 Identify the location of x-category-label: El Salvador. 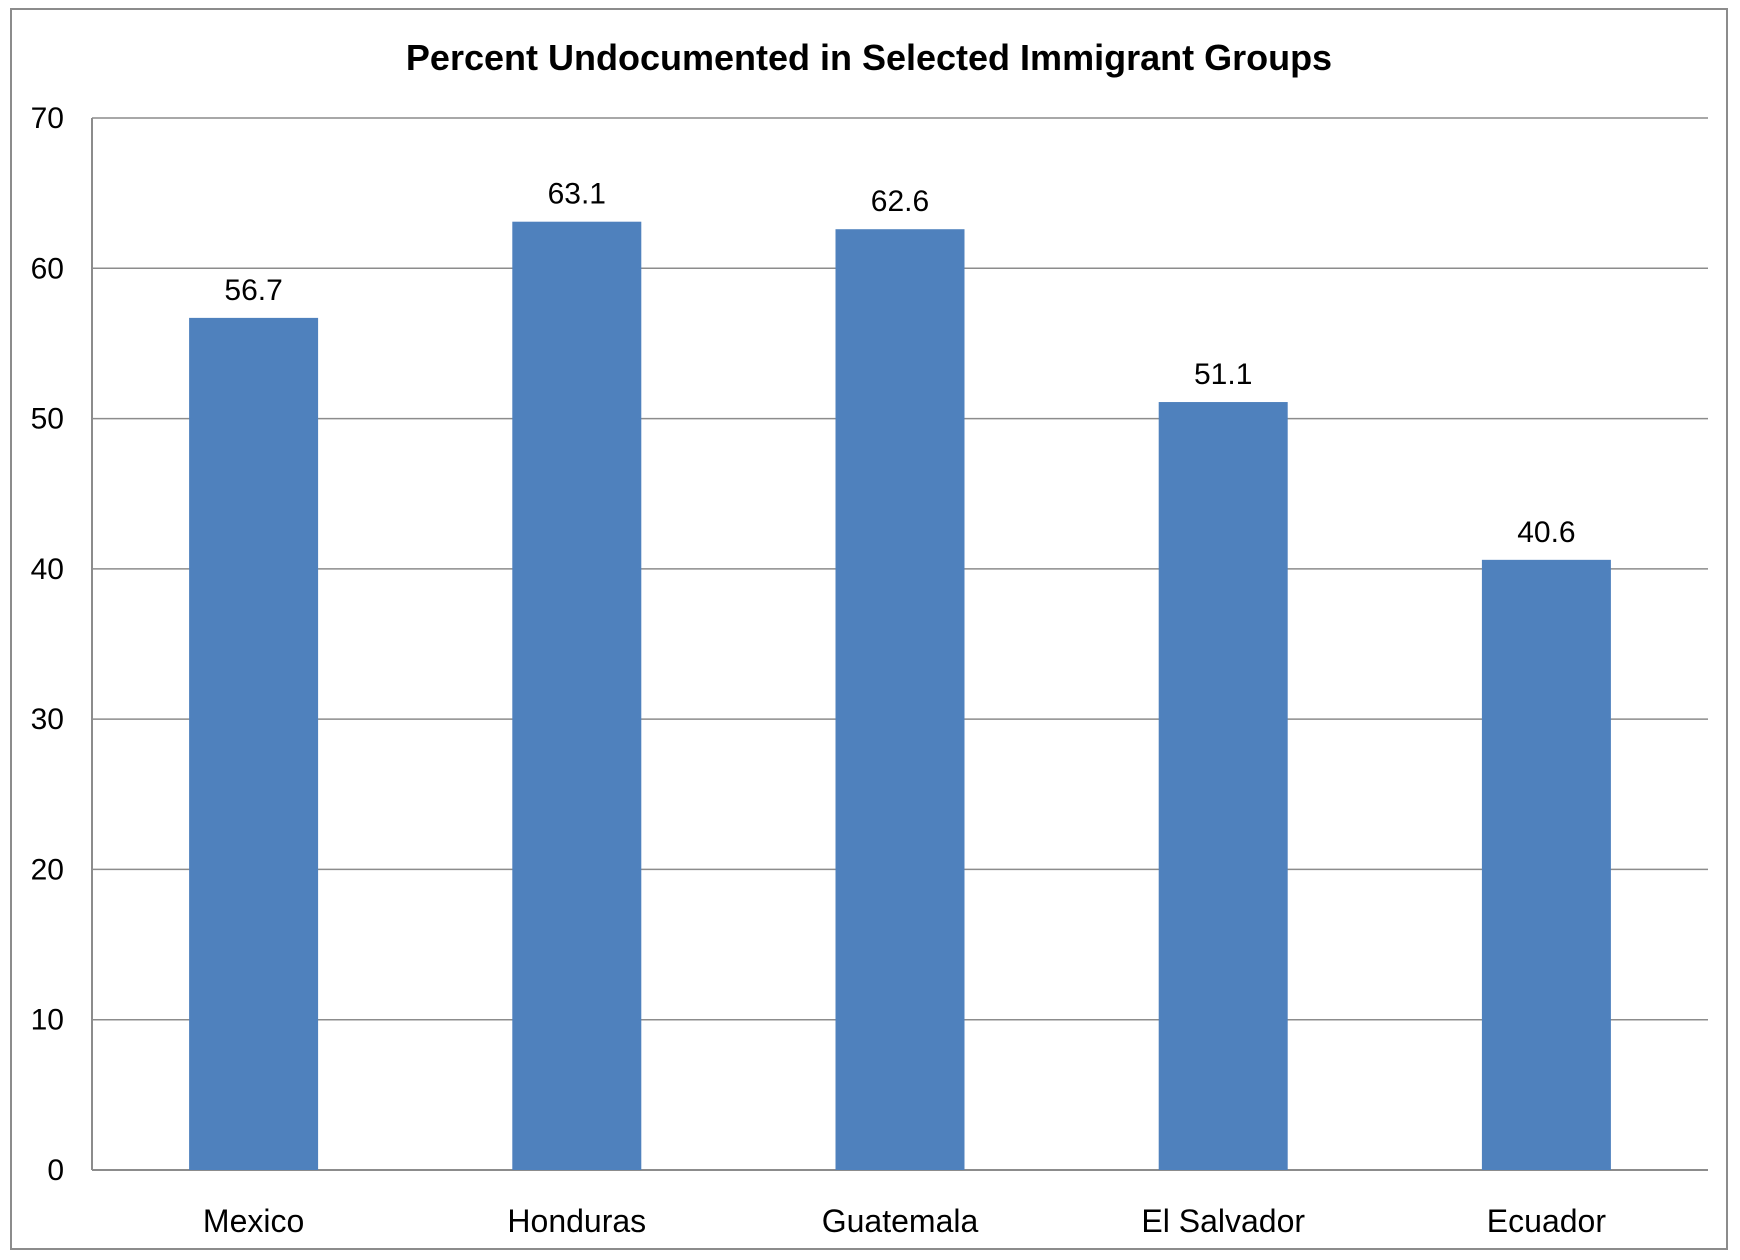
(1223, 1221).